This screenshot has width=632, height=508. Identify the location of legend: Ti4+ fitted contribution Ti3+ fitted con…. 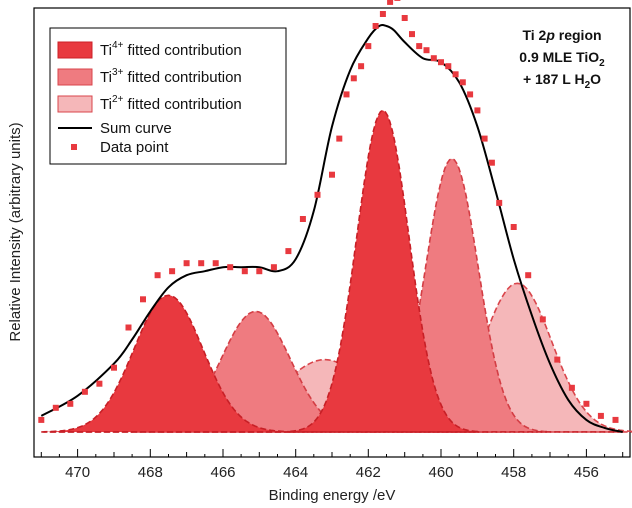
(168, 96).